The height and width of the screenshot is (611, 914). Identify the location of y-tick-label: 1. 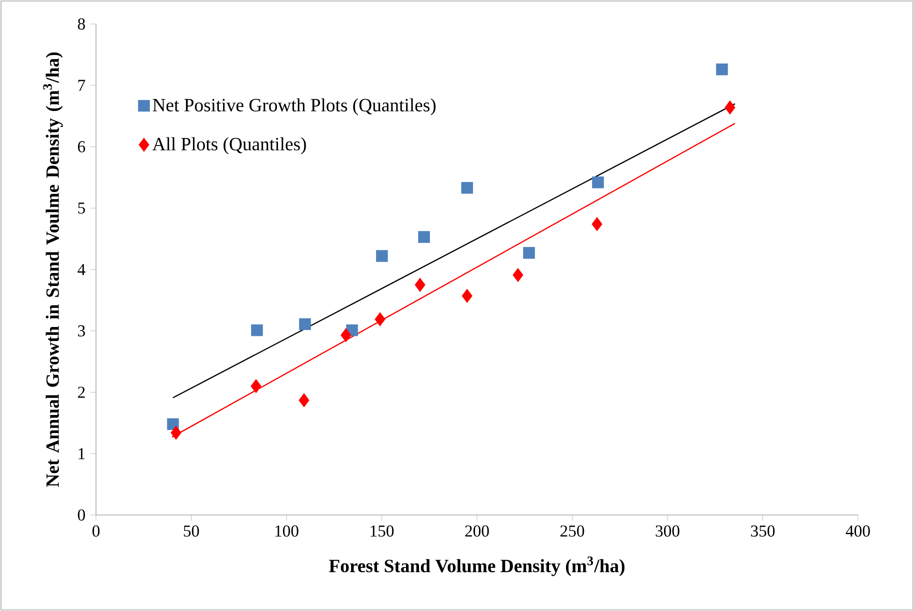
(81, 454).